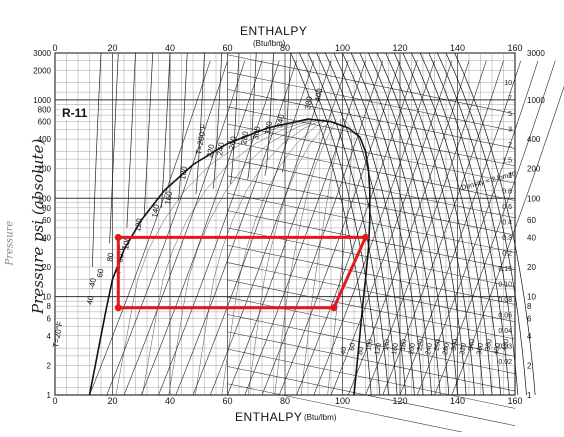  I want to click on y-tick-left: 4, so click(49, 336).